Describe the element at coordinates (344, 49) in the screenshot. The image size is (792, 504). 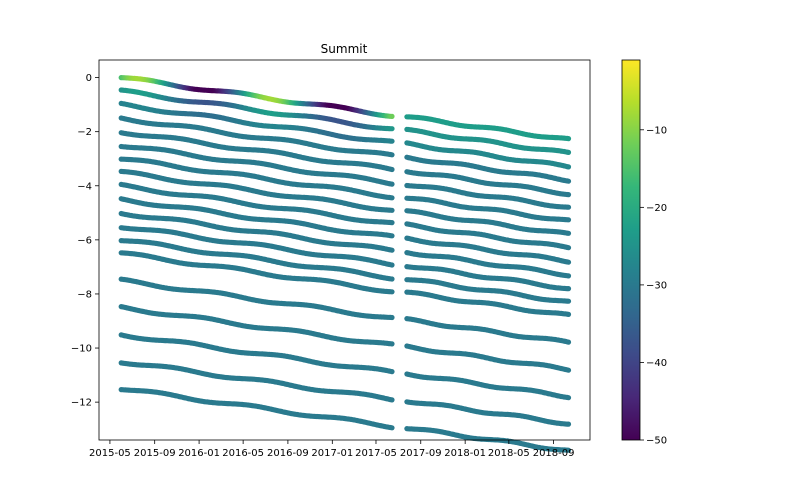
I see `chart-title: Summit` at that location.